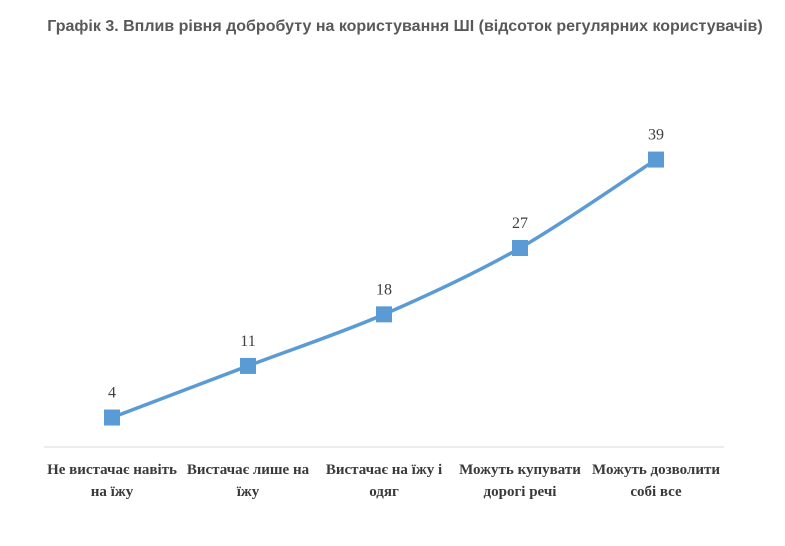  Describe the element at coordinates (384, 481) in the screenshot. I see `x-tick-label-3: Вистачає на їжу і одяг` at that location.